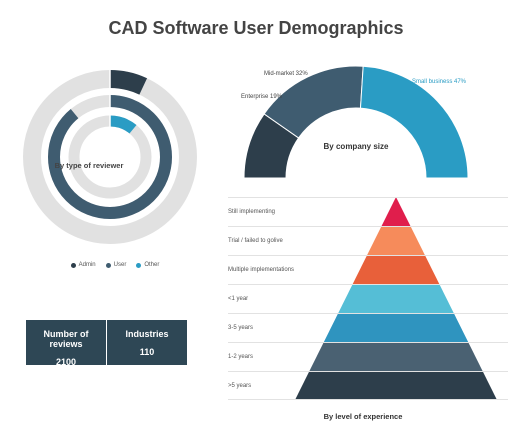  Describe the element at coordinates (256, 28) in the screenshot. I see `page-title: CAD Software User Demographics` at that location.